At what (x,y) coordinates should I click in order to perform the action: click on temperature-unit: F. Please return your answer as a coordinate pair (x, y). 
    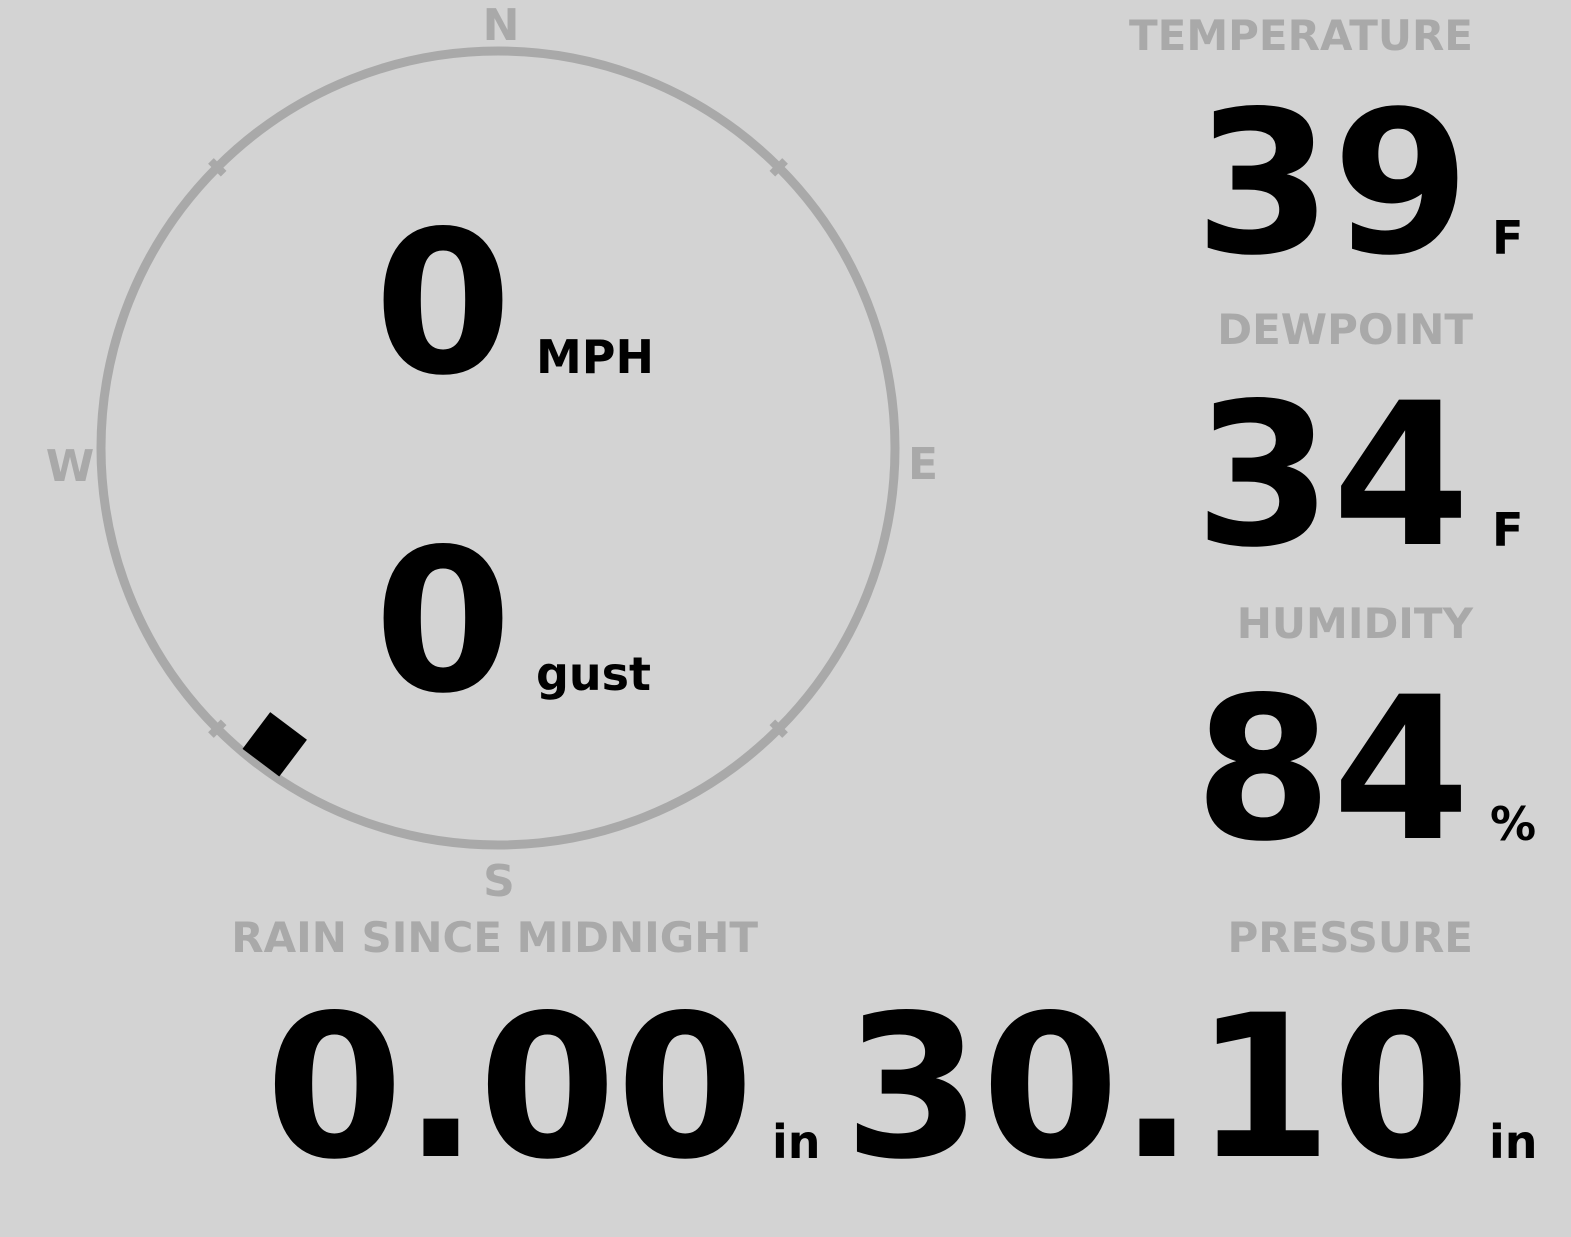
    Looking at the image, I should click on (1507, 238).